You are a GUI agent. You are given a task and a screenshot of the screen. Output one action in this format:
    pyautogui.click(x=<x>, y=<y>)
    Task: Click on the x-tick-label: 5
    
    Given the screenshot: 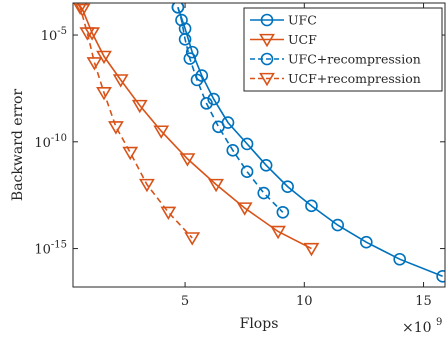 What is the action you would take?
    pyautogui.click(x=185, y=301)
    